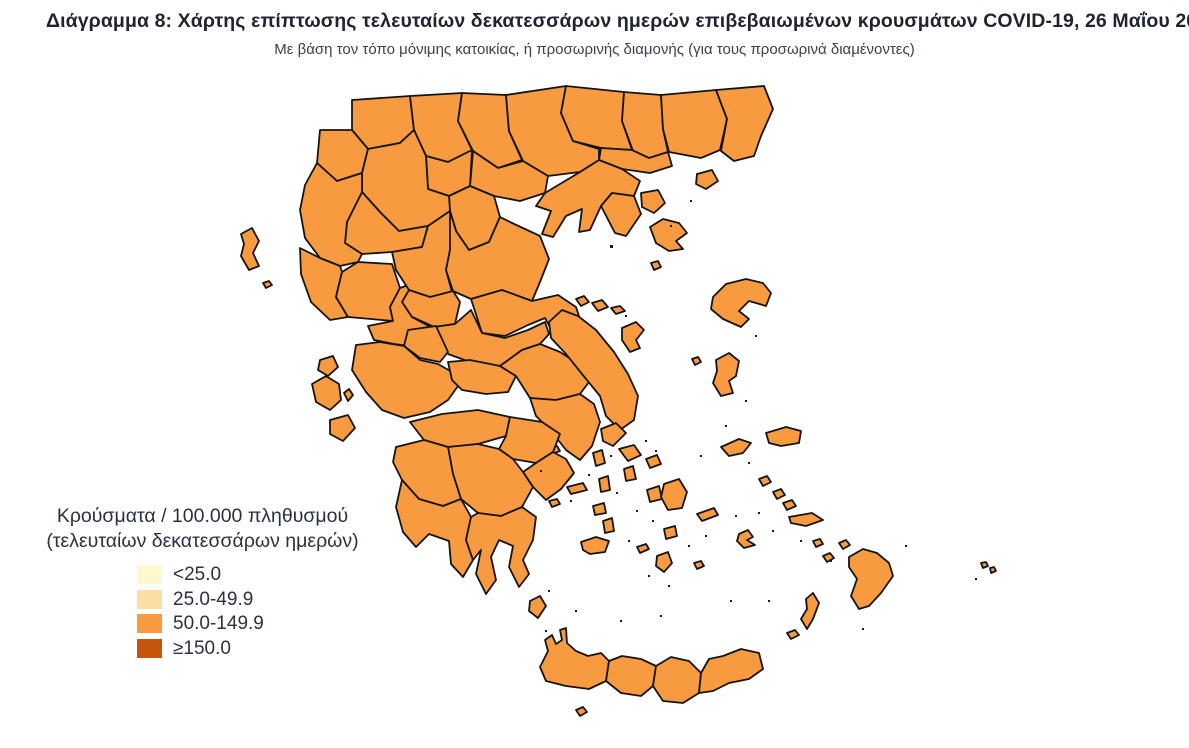 This screenshot has width=1189, height=748. I want to click on region-lefkada, so click(328, 366).